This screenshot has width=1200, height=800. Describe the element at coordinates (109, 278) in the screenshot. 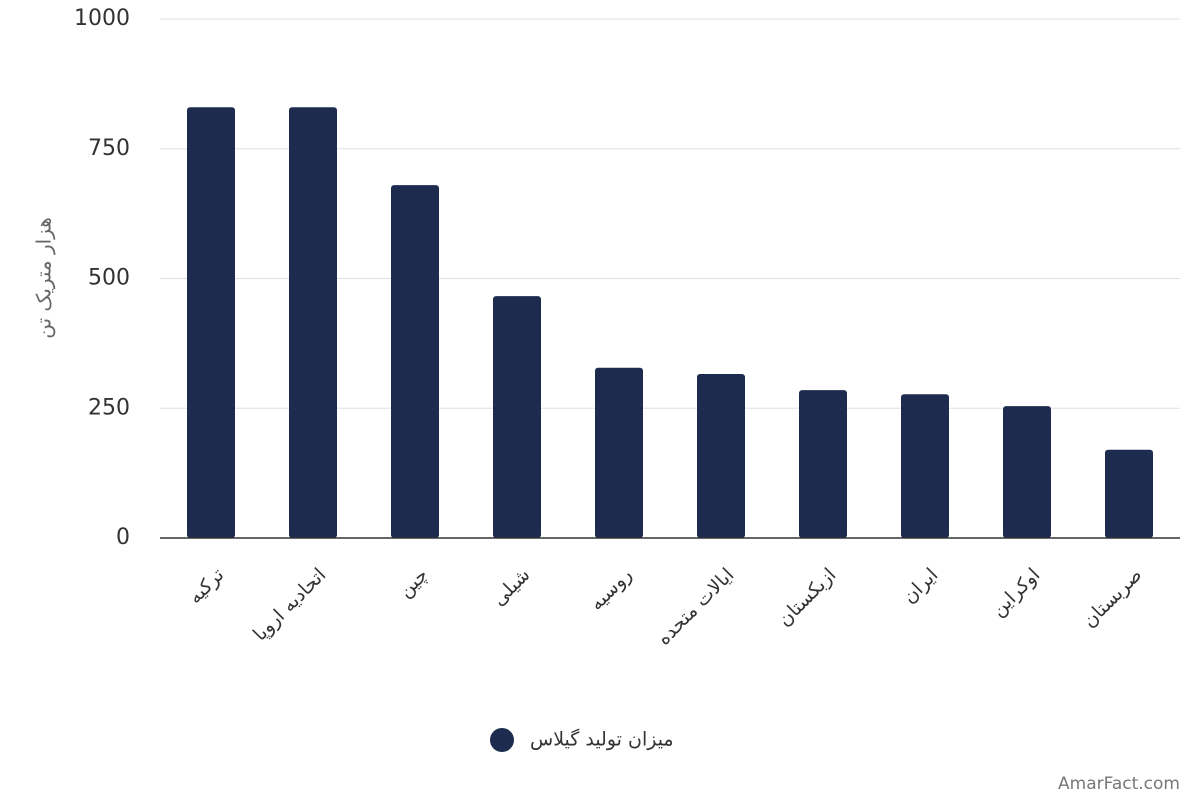

I see `y-tick-label: 500` at that location.